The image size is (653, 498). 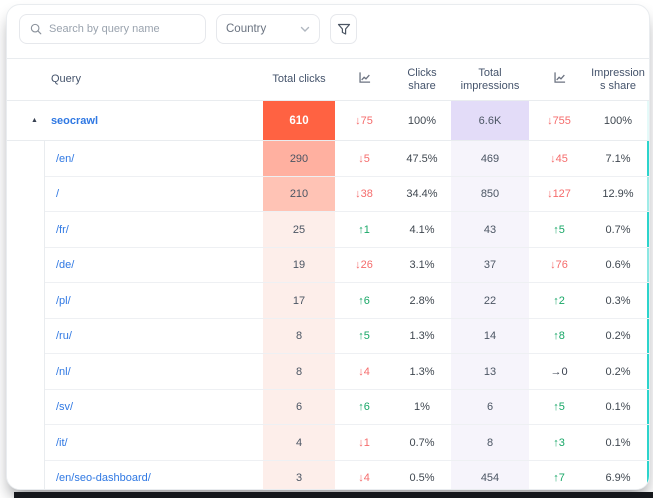 What do you see at coordinates (490, 407) in the screenshot?
I see `total-impressions-cell: 6` at bounding box center [490, 407].